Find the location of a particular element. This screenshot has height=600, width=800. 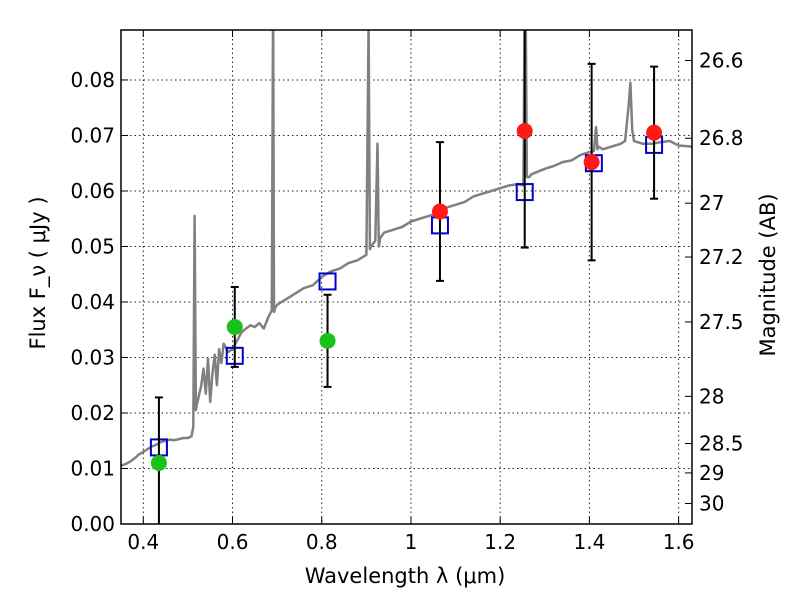

y-tick-label-left: 0.08 is located at coordinates (92, 80).